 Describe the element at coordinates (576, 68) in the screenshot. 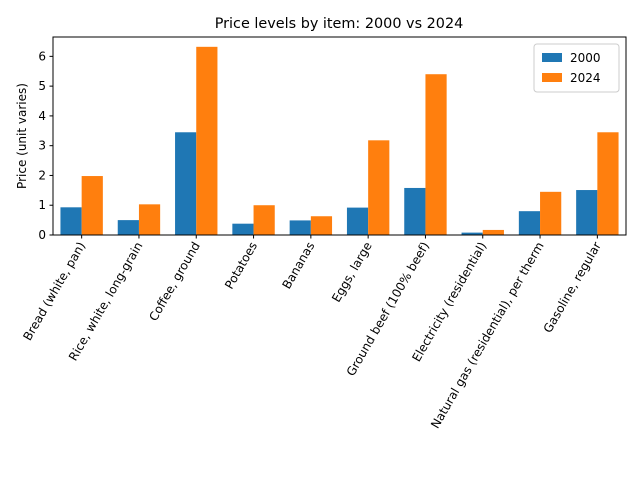

I see `legend: 2000 2024` at that location.